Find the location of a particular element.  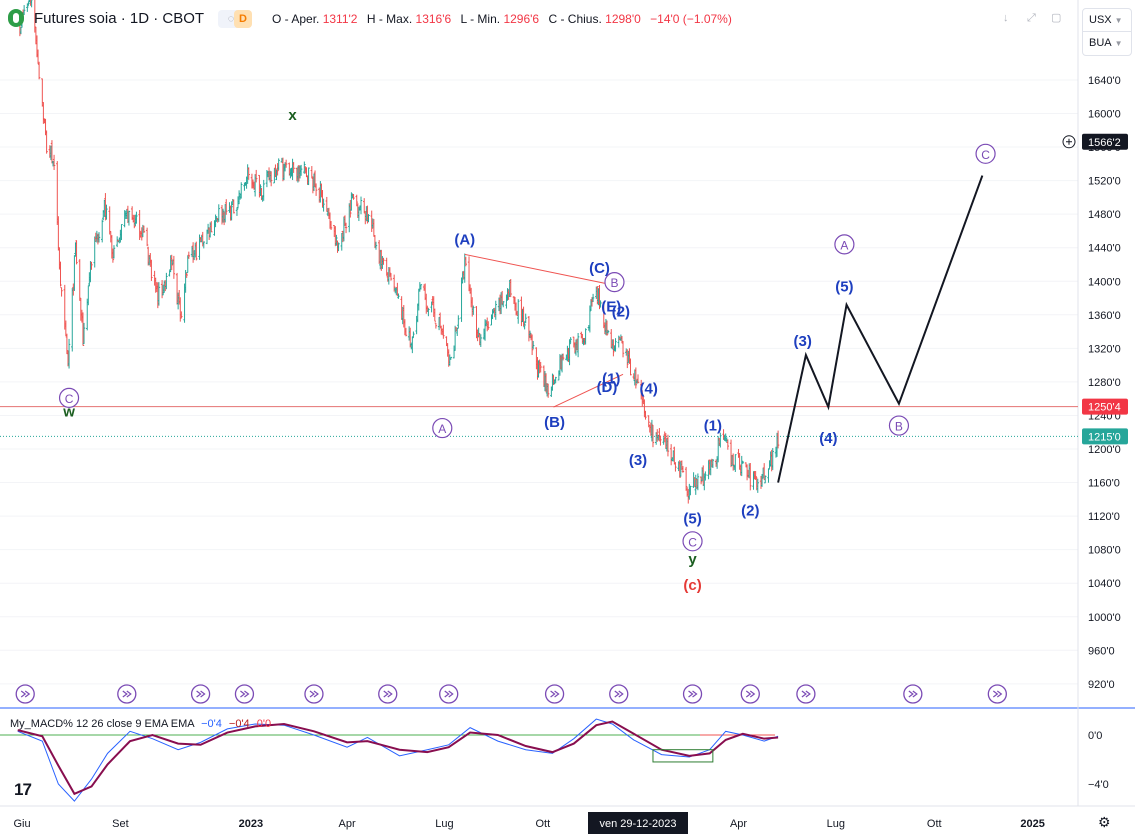

currency-select: USX ▼ is located at coordinates (1107, 20).